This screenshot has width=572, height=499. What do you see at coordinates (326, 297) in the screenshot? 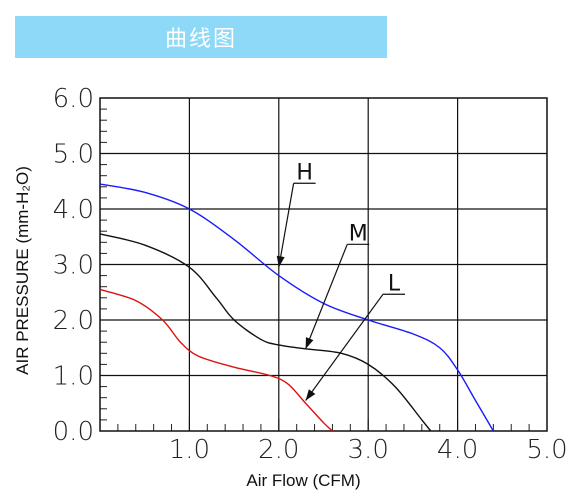
I see `annotation-leader-m` at bounding box center [326, 297].